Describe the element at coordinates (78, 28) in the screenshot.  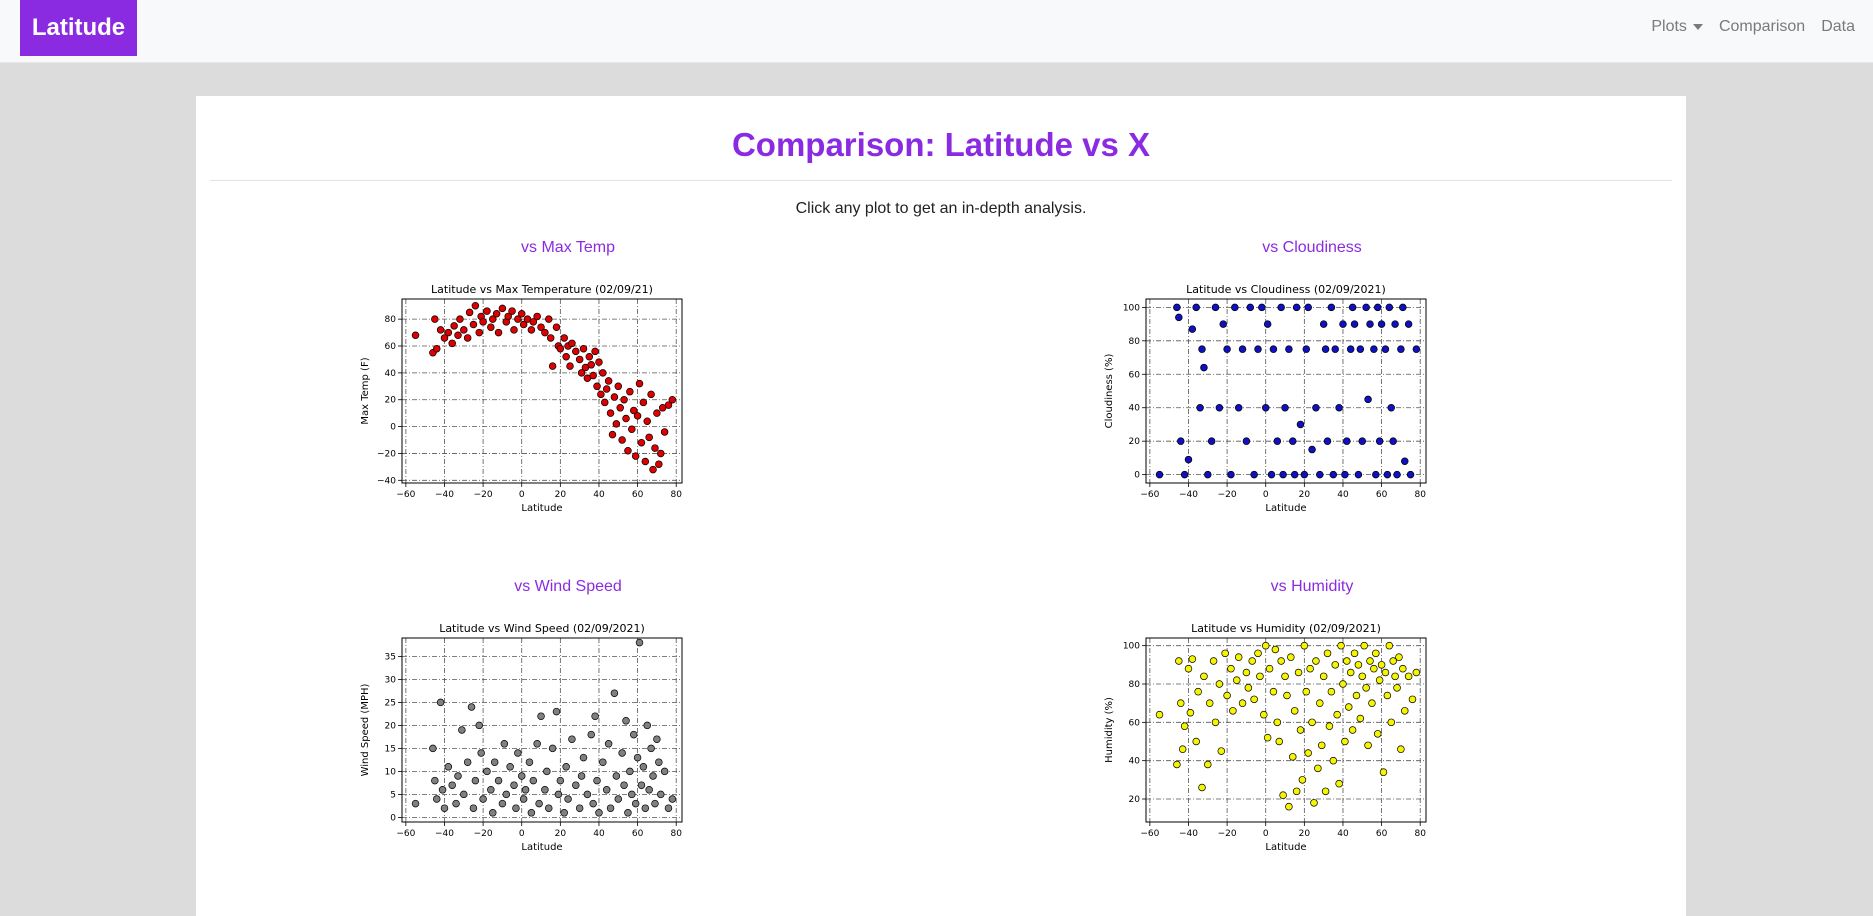
I see `brand-logo: Latitude` at that location.